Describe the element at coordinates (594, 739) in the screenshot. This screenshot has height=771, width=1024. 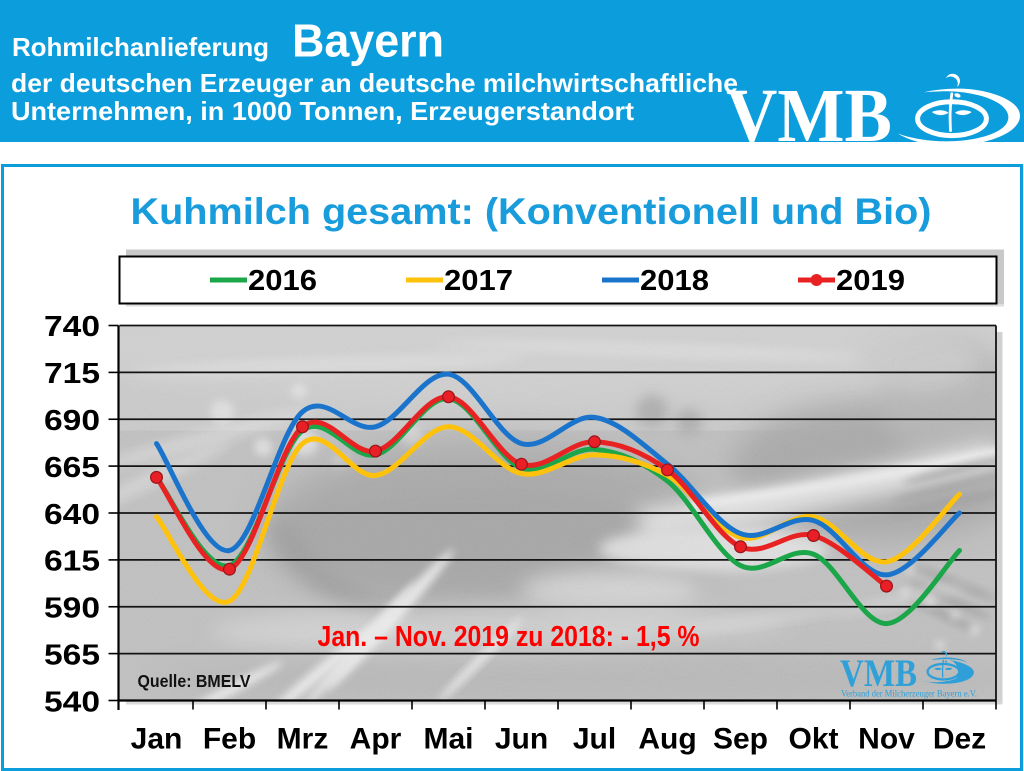
I see `svg-text: Jul` at that location.